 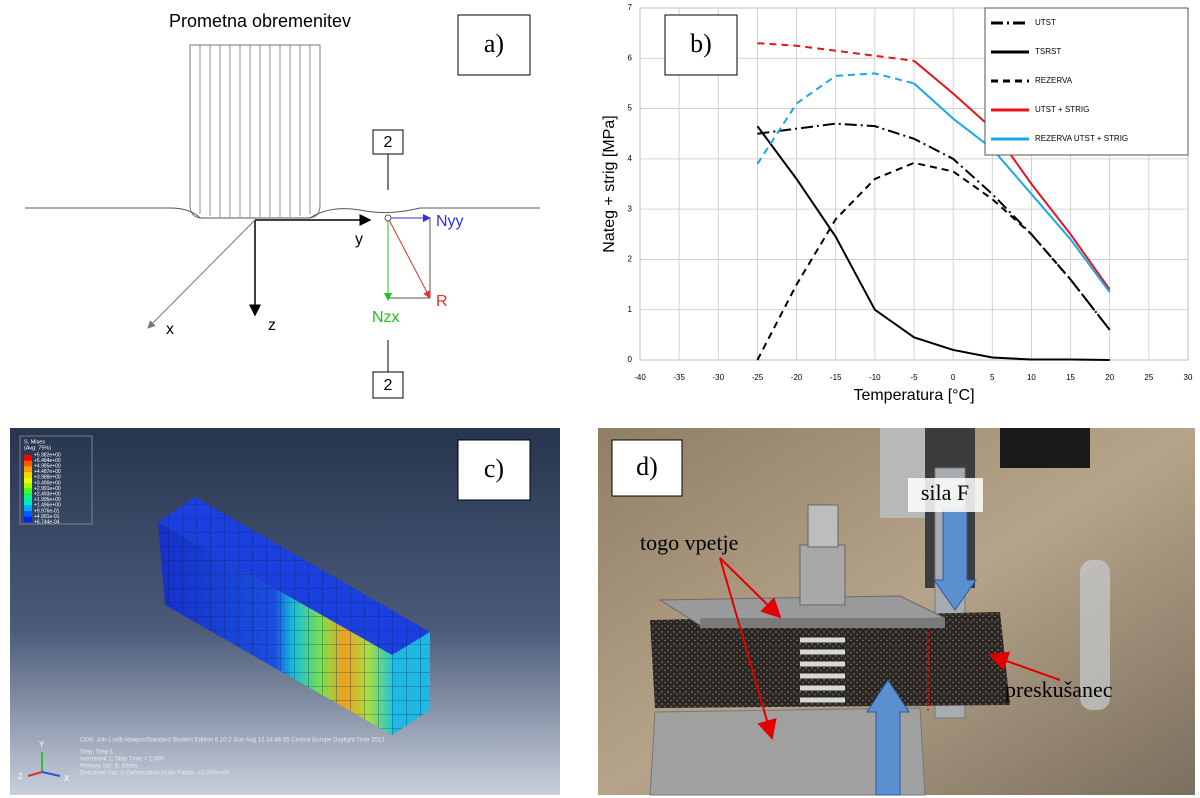 I want to click on glass, so click(x=1095, y=635).